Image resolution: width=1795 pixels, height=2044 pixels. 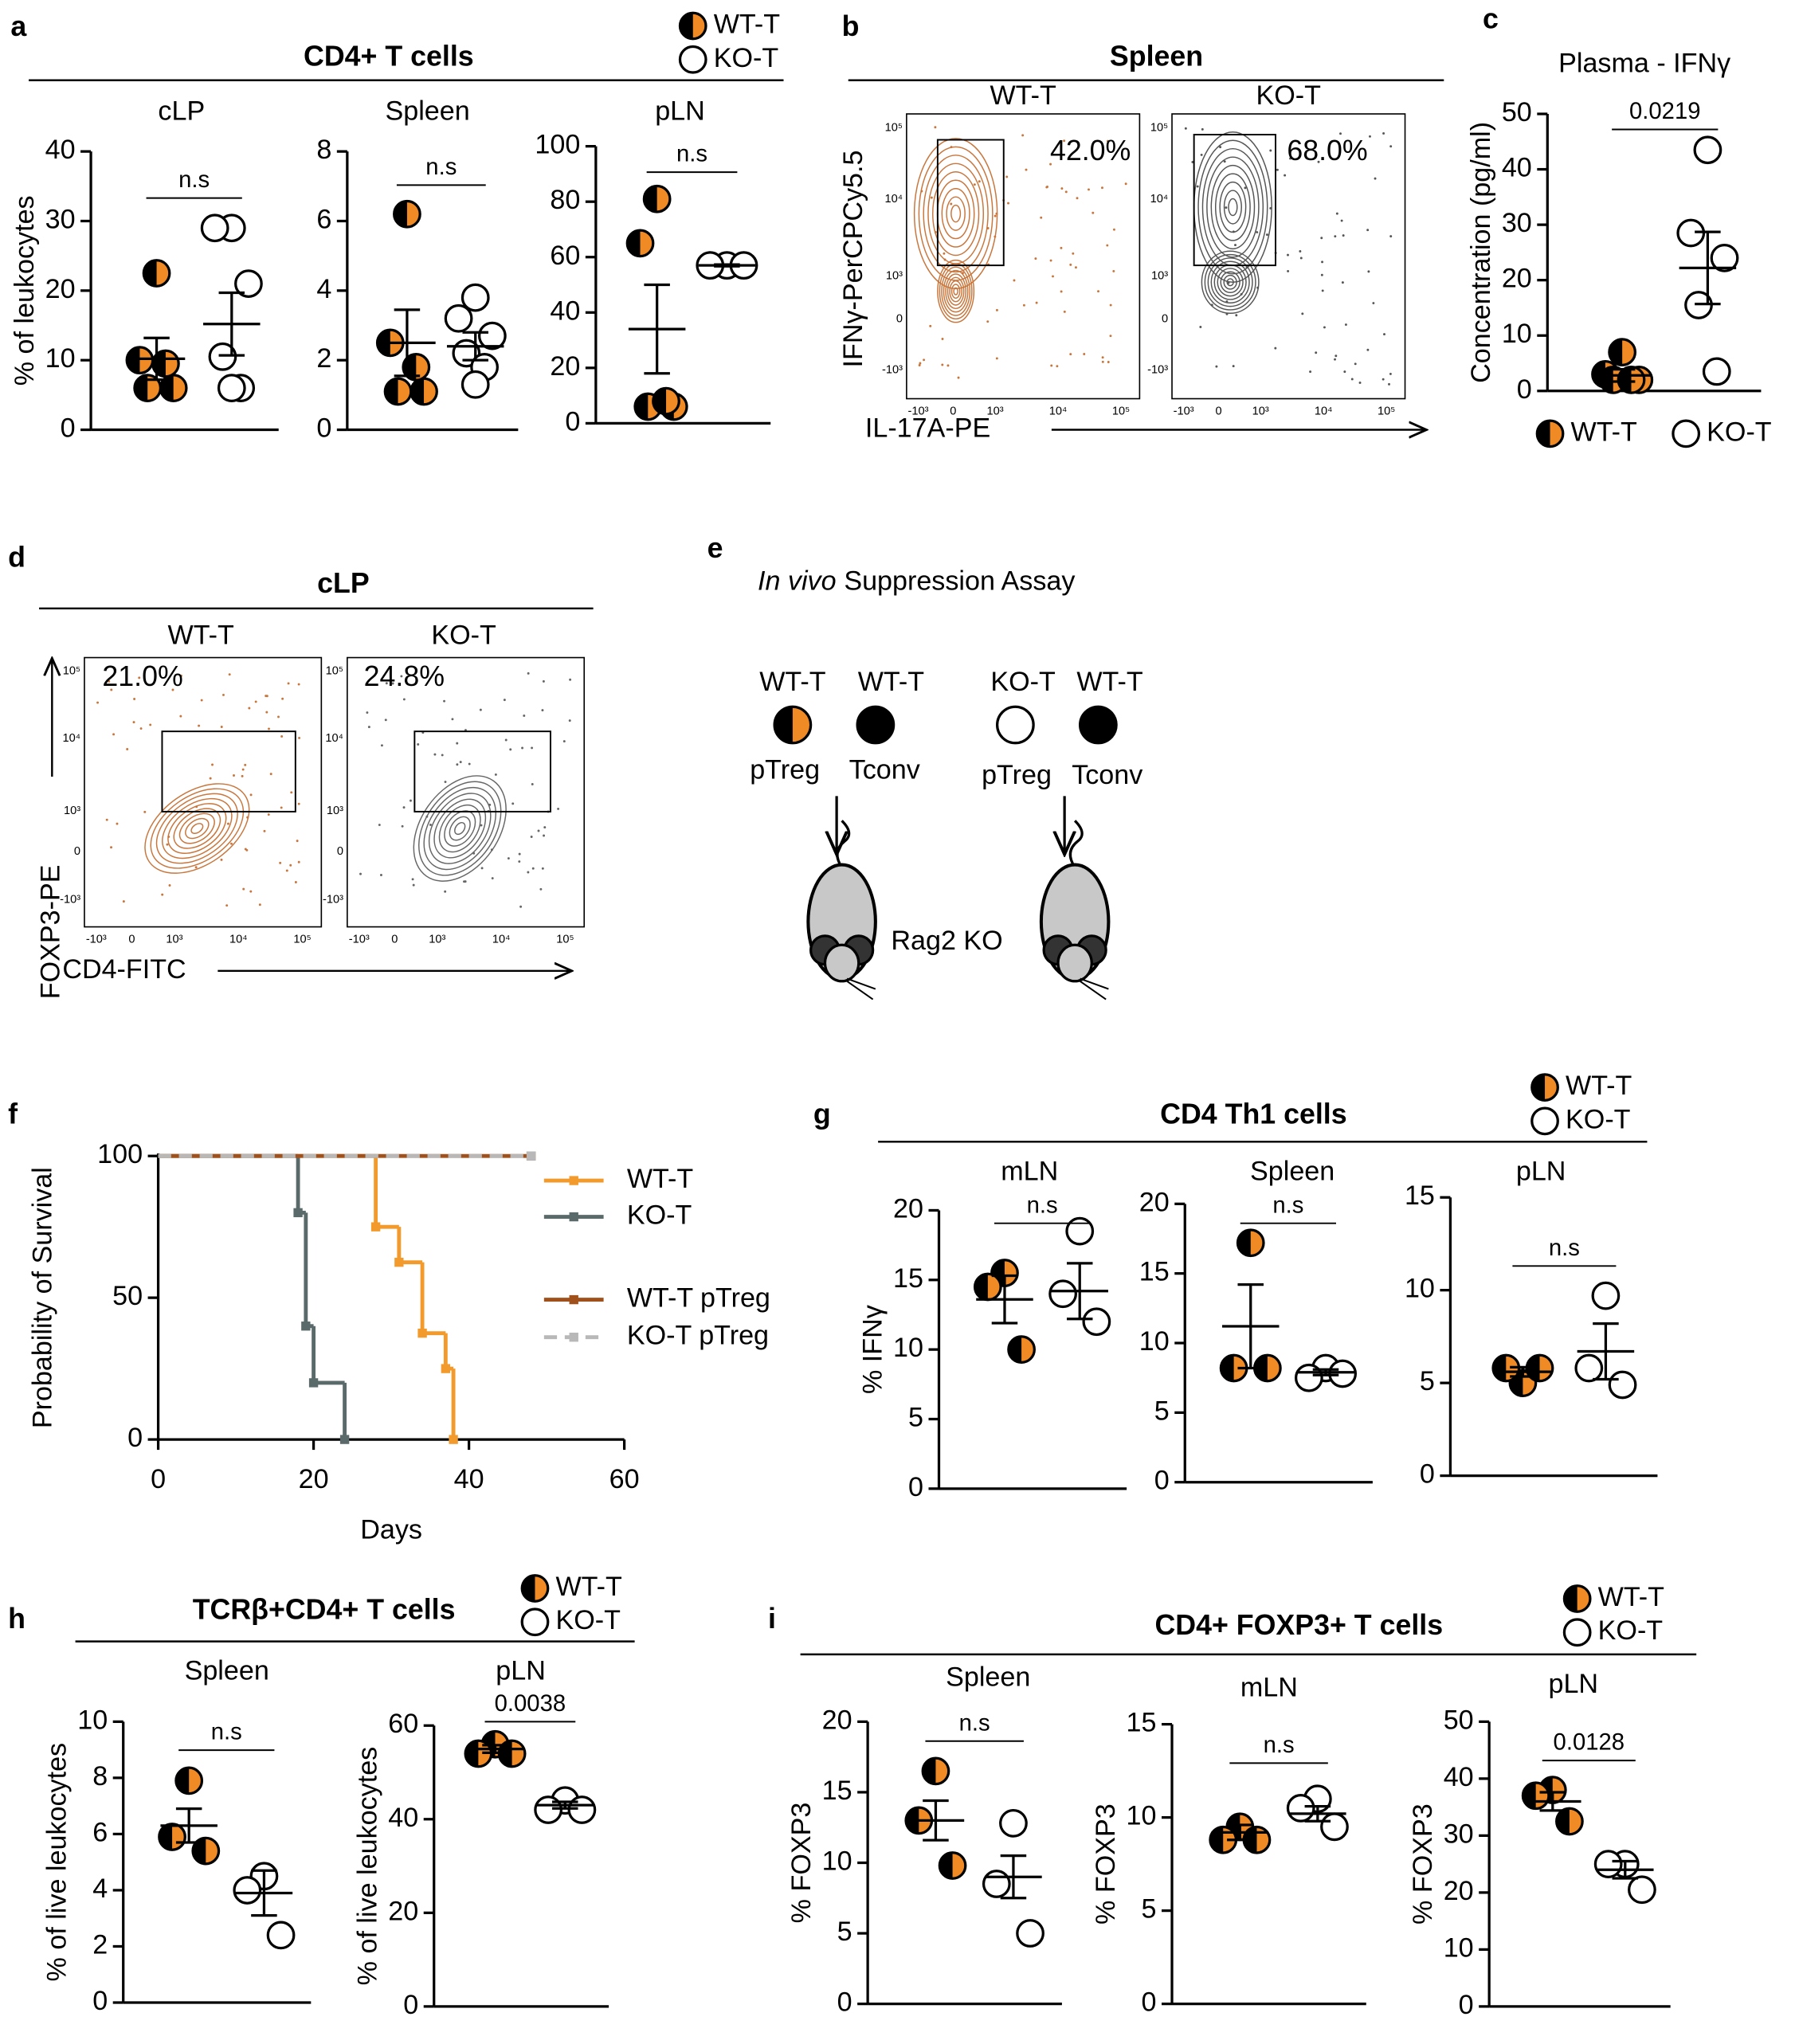 What do you see at coordinates (335, 811) in the screenshot?
I see `flow-y-tick: 10³` at bounding box center [335, 811].